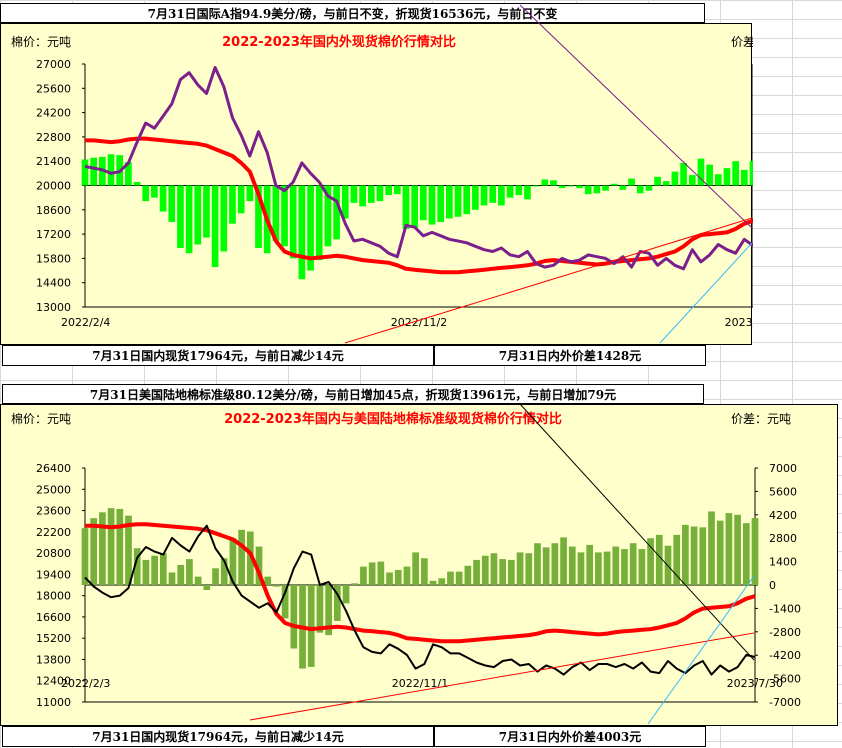 The width and height of the screenshot is (842, 748). I want to click on chart2-left-tick-label: 13800, so click(53, 659).